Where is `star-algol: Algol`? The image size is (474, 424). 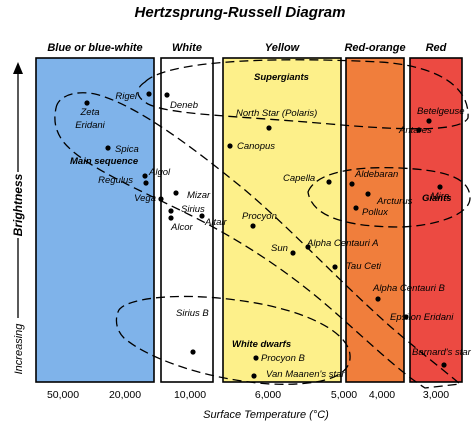
star-algol: Algol is located at coordinates (156, 173).